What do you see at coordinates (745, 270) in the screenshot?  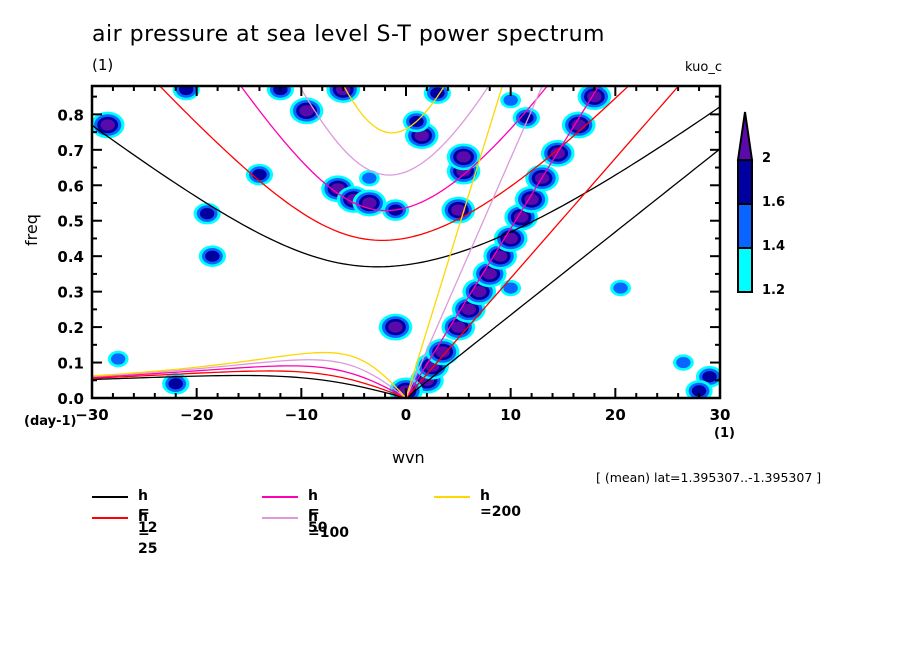 I see `colorbar-segment-1.2` at bounding box center [745, 270].